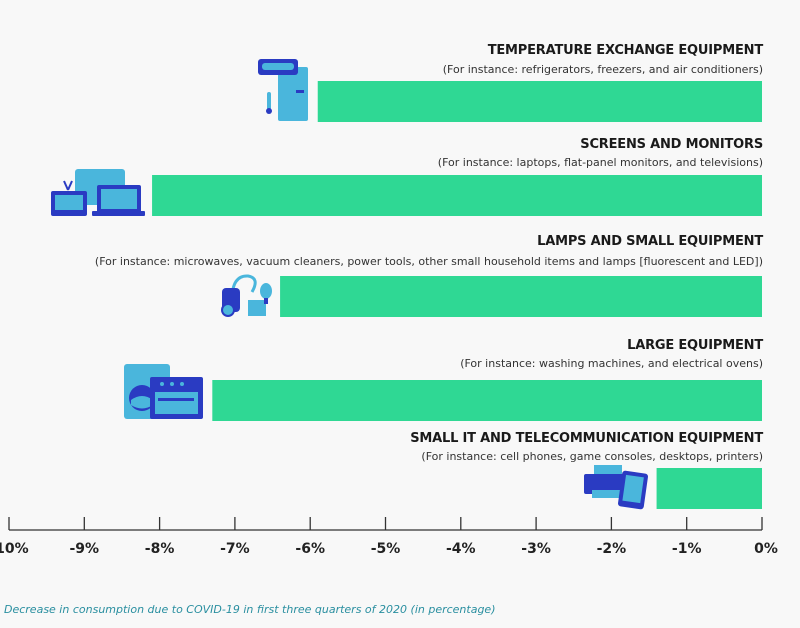  I want to click on x-tick-label: -5%, so click(385, 549).